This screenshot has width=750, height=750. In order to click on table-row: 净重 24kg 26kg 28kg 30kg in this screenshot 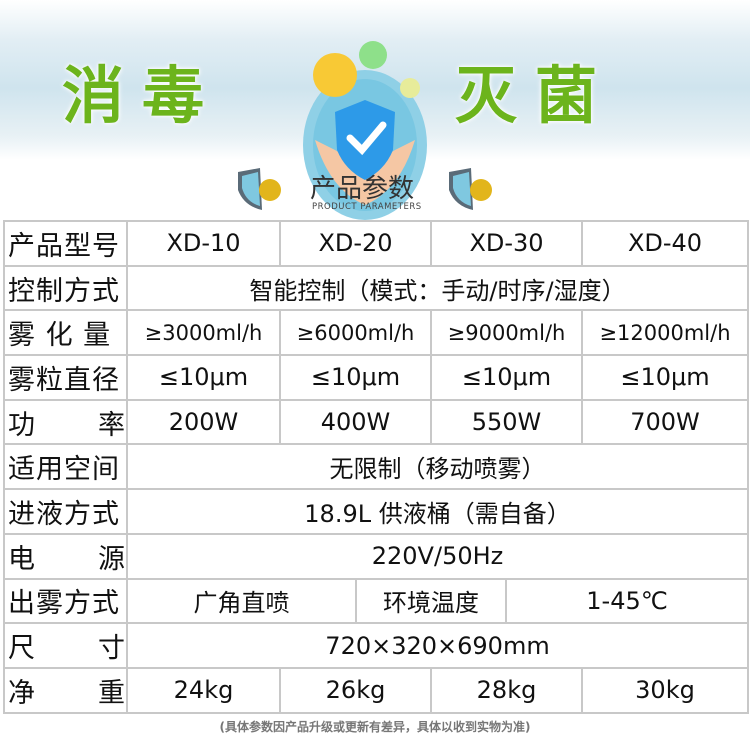, I will do `click(376, 690)`.